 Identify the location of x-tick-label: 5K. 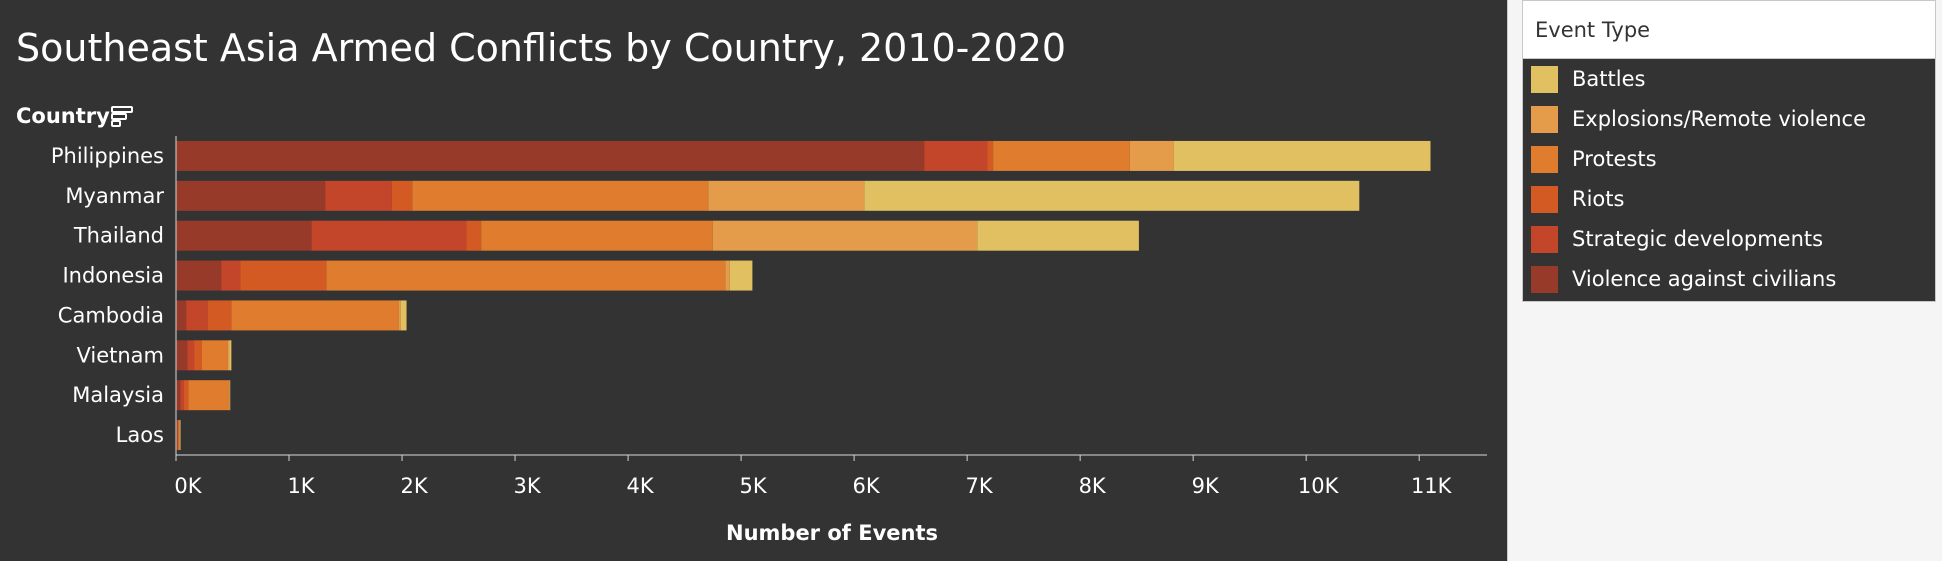
(754, 486).